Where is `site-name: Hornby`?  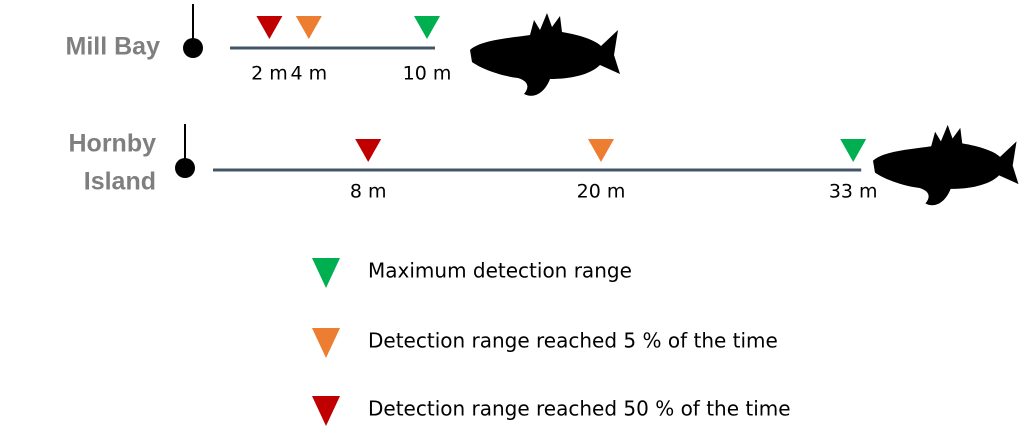
site-name: Hornby is located at coordinates (113, 144).